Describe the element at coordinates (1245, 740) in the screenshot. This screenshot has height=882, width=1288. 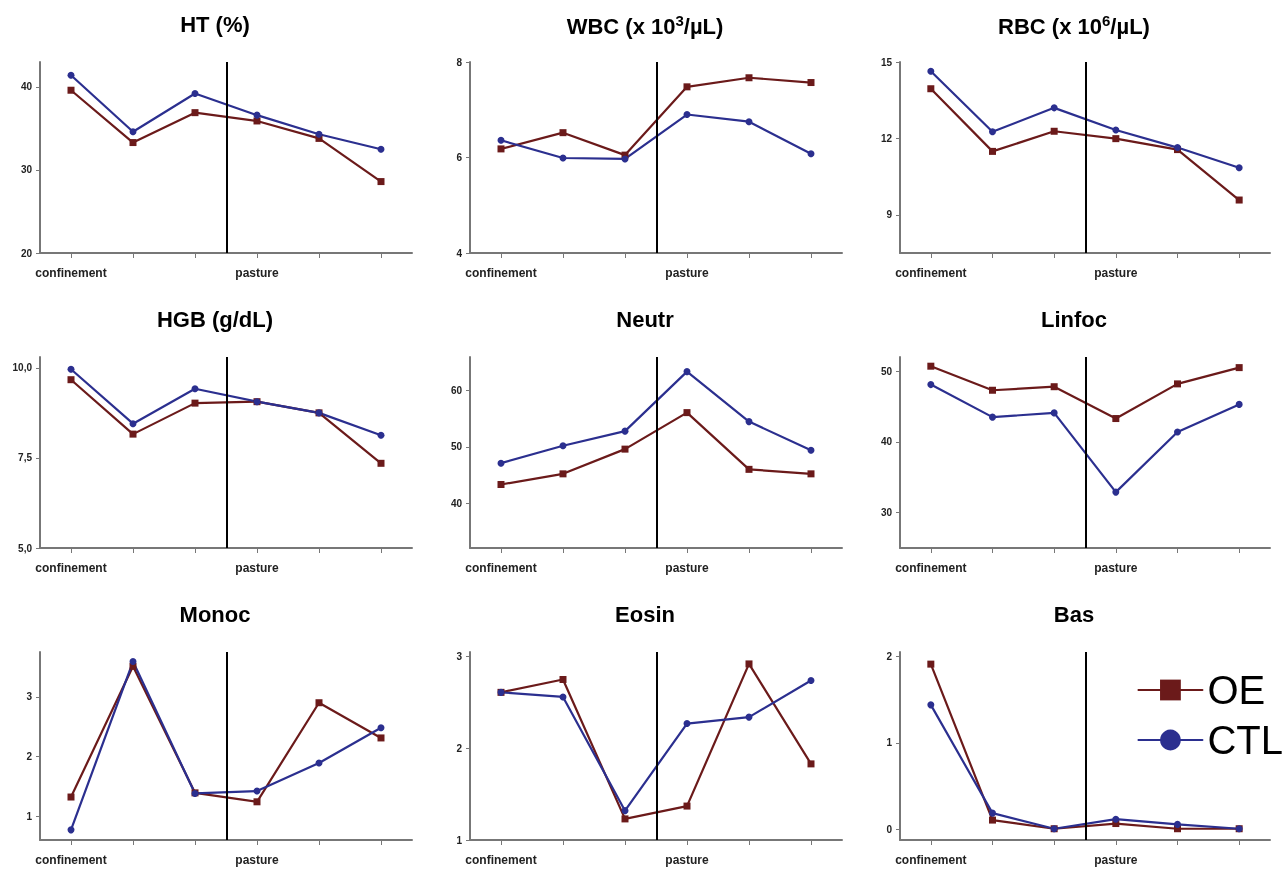
I see `legend-label: CTL` at that location.